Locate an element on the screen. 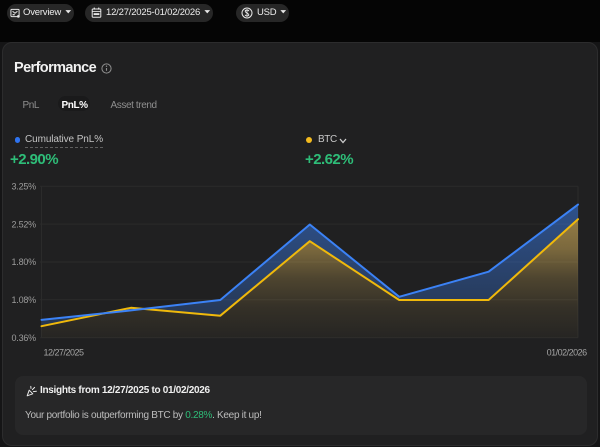 The width and height of the screenshot is (600, 447). svg-text: 2.52% is located at coordinates (23, 224).